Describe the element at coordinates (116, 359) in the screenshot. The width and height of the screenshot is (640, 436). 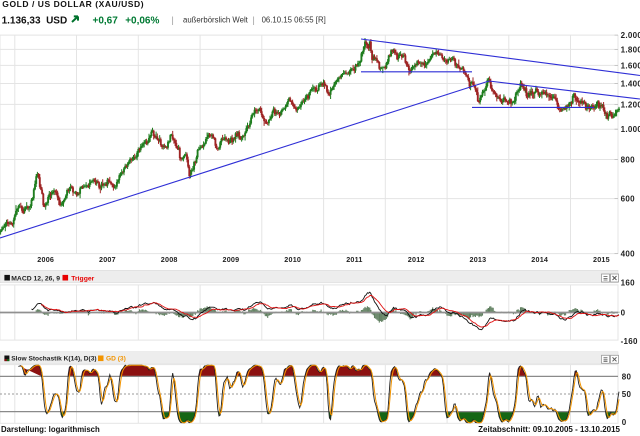
I see `svg-text: GD (3)` at that location.